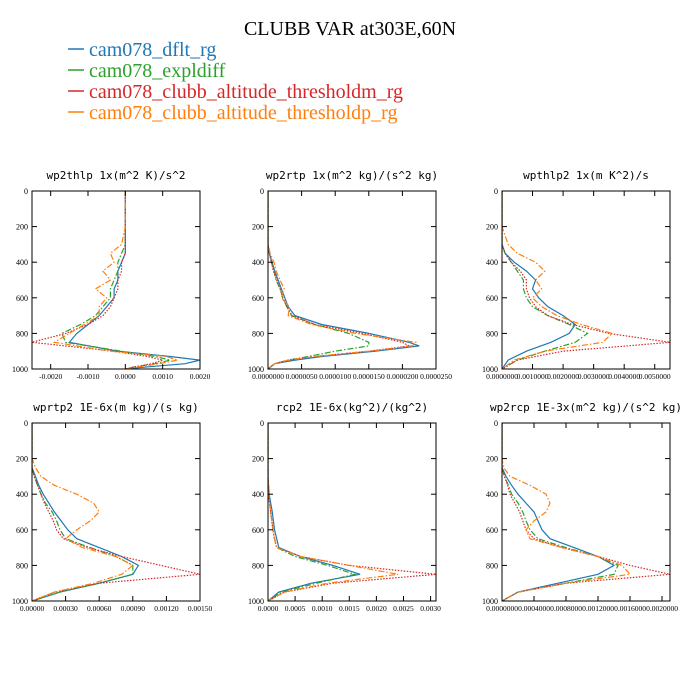  Describe the element at coordinates (99, 608) in the screenshot. I see `x-tick-label: 0.00060` at that location.